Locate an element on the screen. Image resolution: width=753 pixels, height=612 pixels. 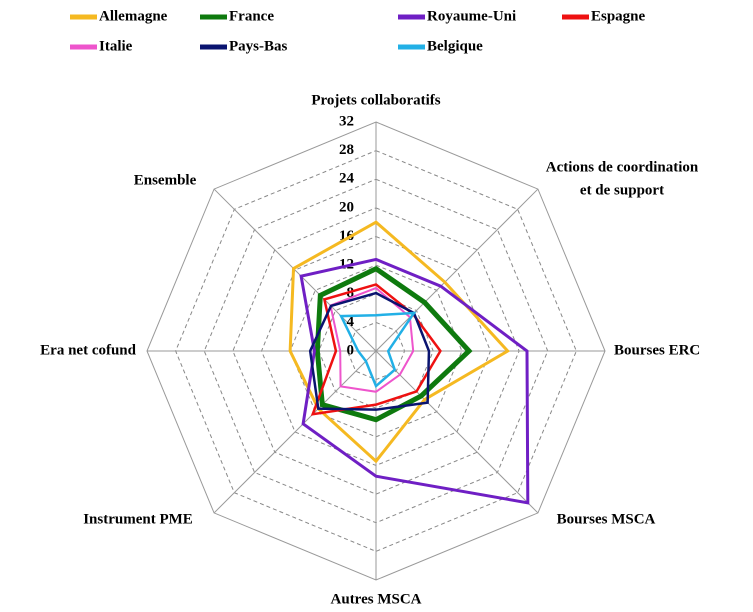
legend-label: France is located at coordinates (251, 16).